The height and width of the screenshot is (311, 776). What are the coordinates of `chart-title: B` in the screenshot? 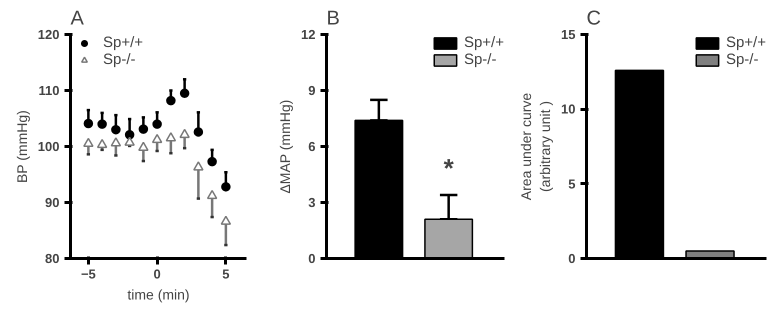 It's located at (333, 19).